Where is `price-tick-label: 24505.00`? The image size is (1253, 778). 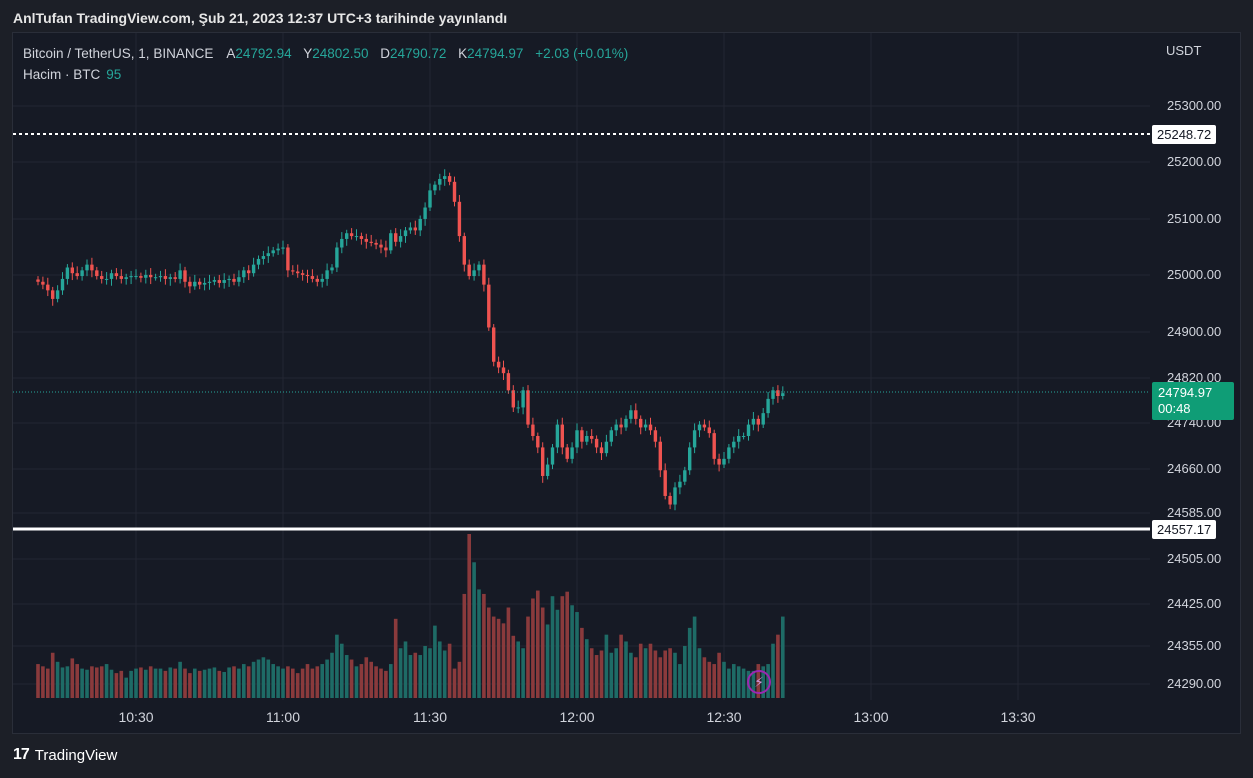 price-tick-label: 24505.00 is located at coordinates (1194, 558).